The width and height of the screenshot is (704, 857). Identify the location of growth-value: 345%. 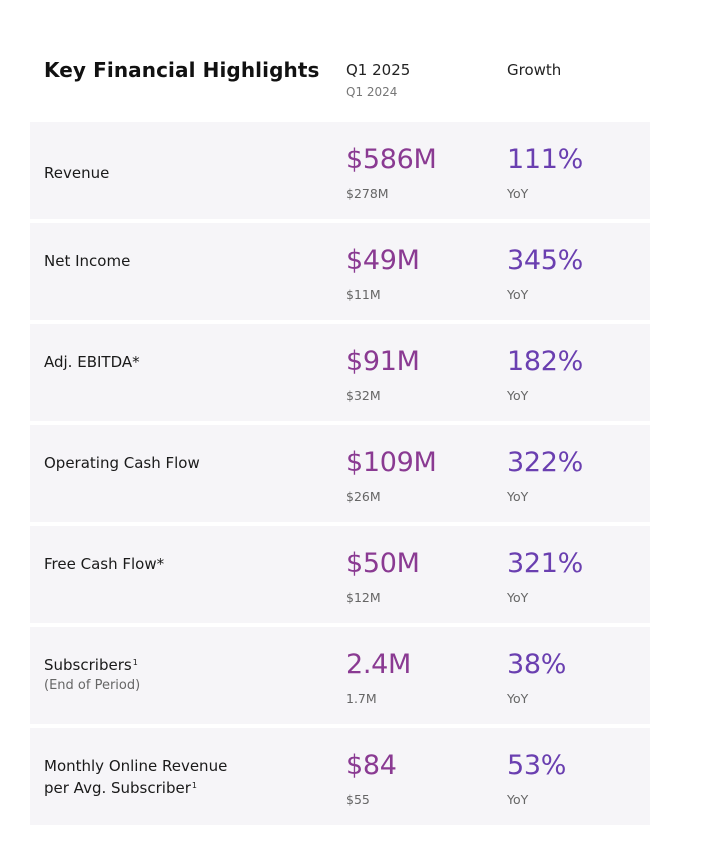
(545, 260).